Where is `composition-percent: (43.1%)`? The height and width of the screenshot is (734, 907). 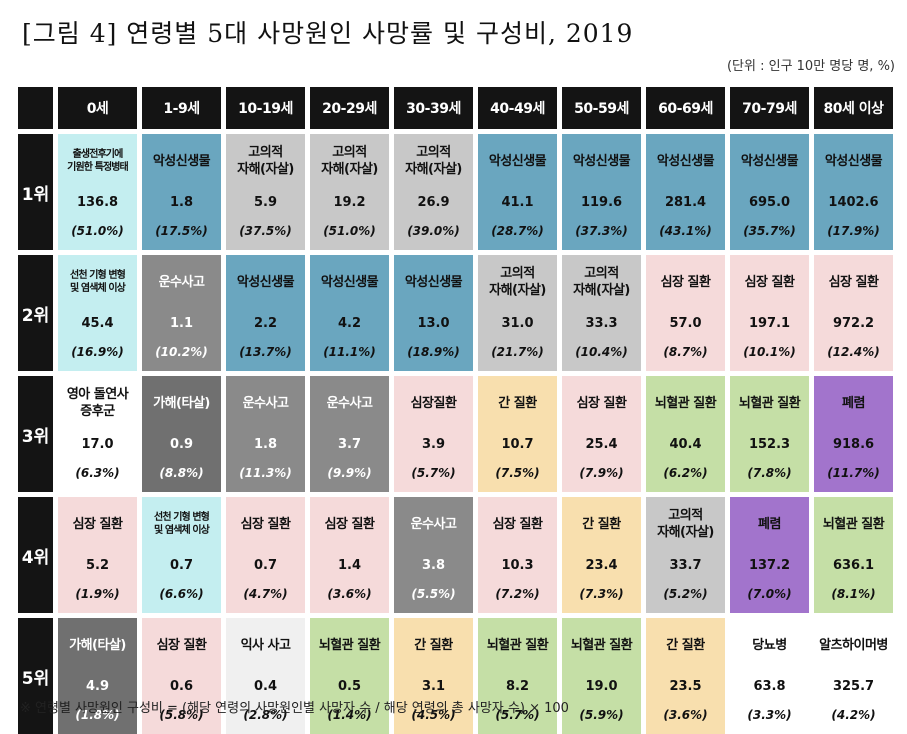 composition-percent: (43.1%) is located at coordinates (685, 231).